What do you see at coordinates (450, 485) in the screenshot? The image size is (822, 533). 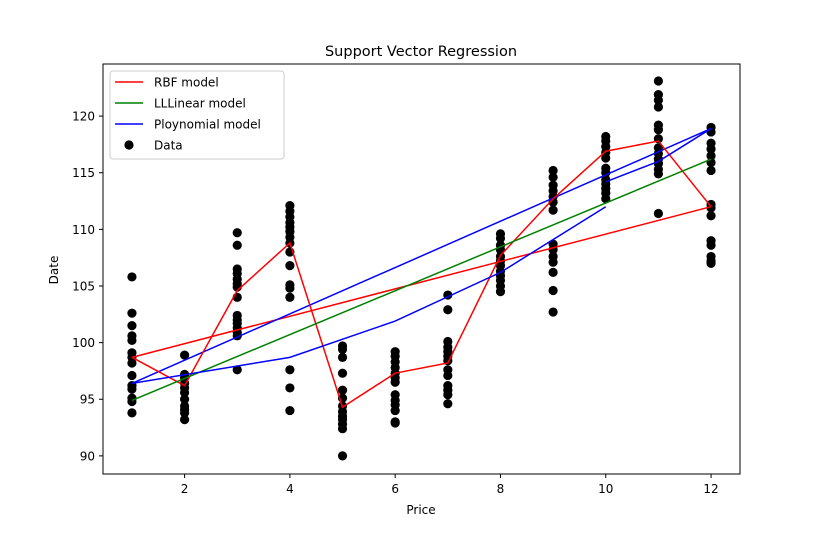 I see `x-axis: 2 4 6 8 10 12` at bounding box center [450, 485].